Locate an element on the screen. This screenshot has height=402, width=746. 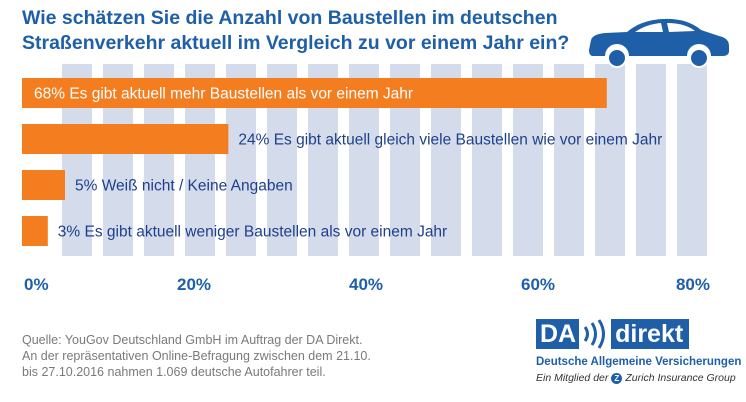
logo-member-prefix: Ein Mitglied der is located at coordinates (572, 378).